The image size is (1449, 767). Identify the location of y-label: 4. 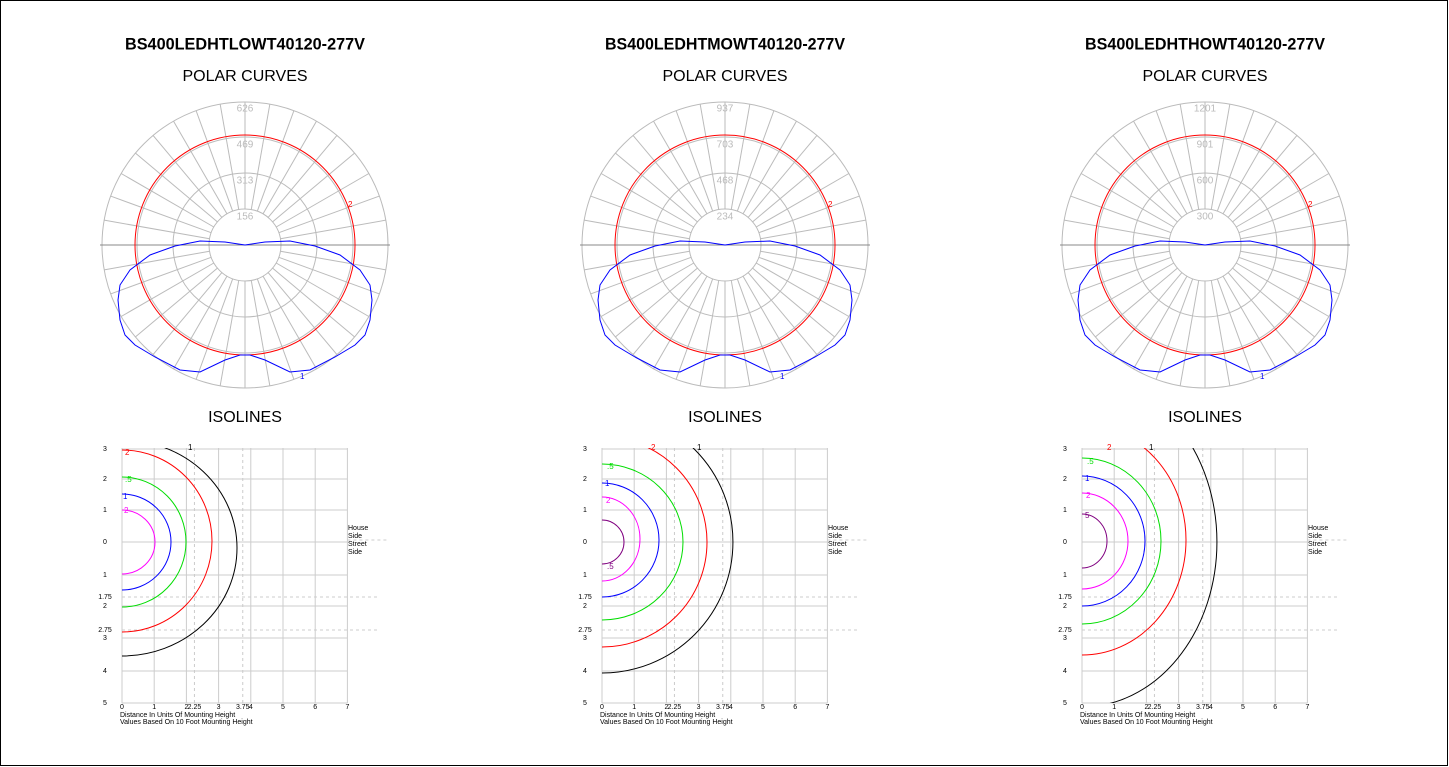
(1065, 671).